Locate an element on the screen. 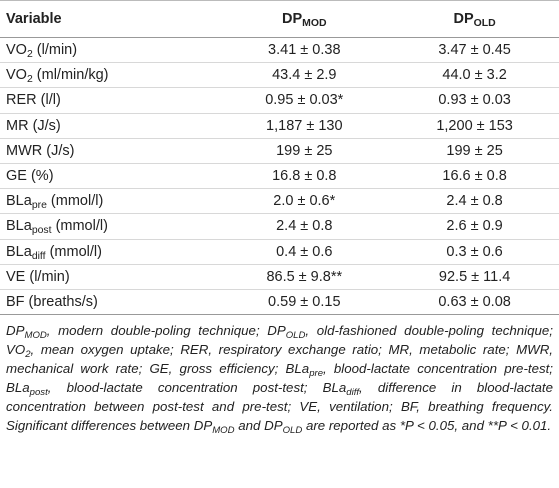 The width and height of the screenshot is (559, 488). text-run: VE (l/min) is located at coordinates (38, 276).